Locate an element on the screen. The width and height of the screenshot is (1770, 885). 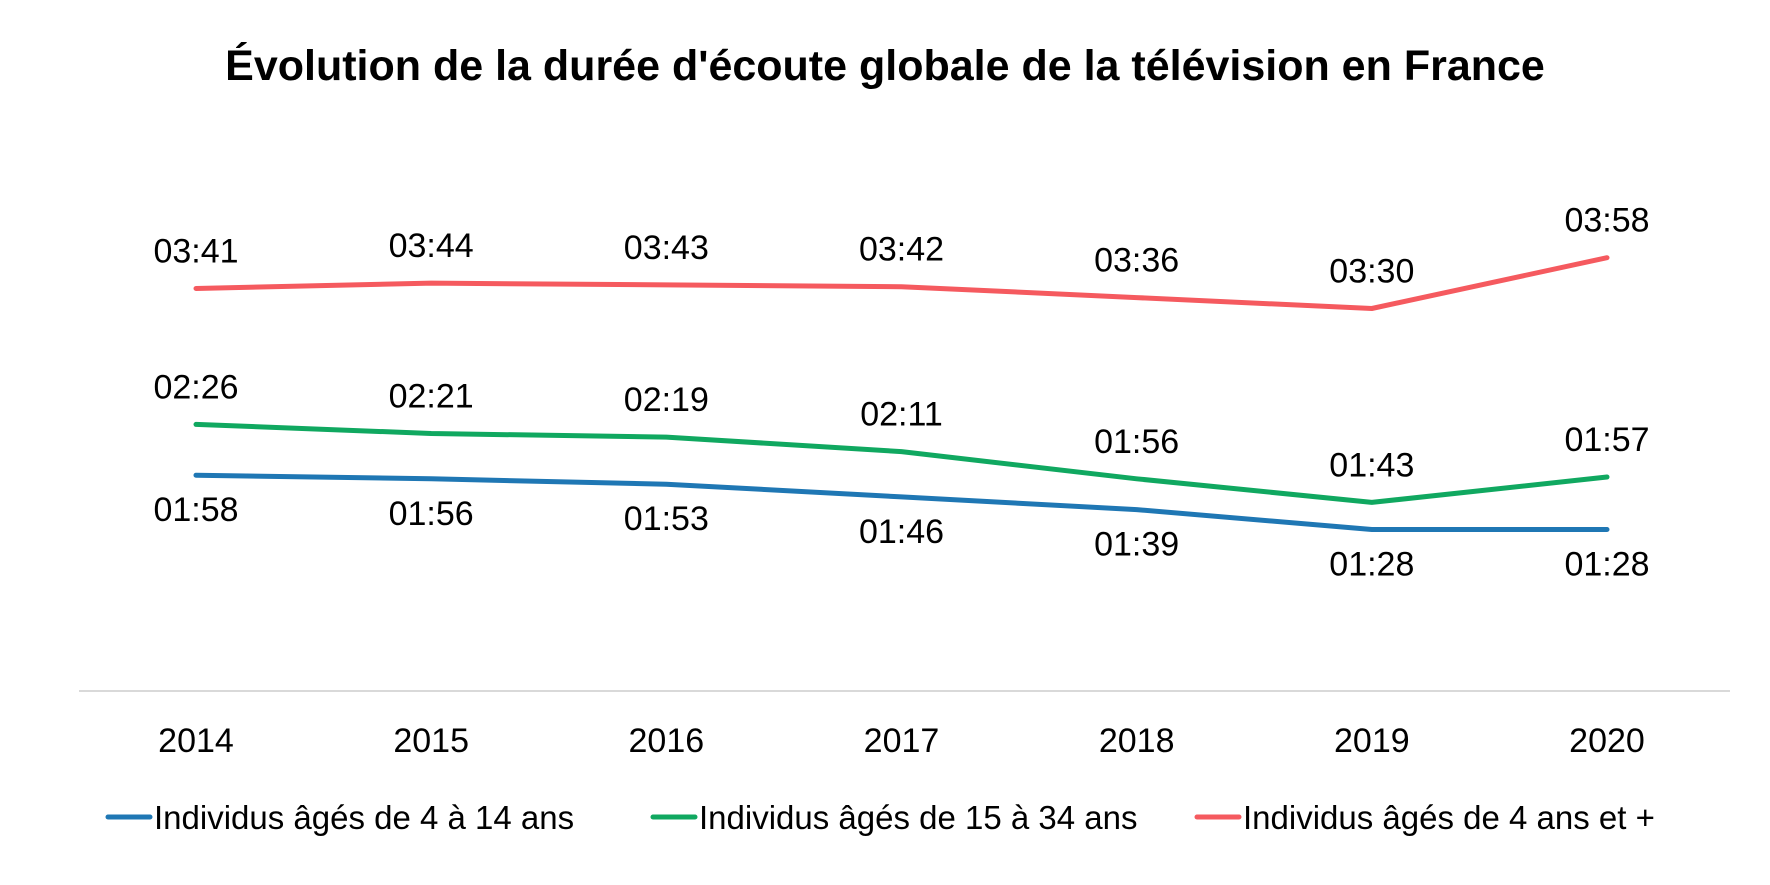
x-tick-label-5: 2019 is located at coordinates (1372, 741).